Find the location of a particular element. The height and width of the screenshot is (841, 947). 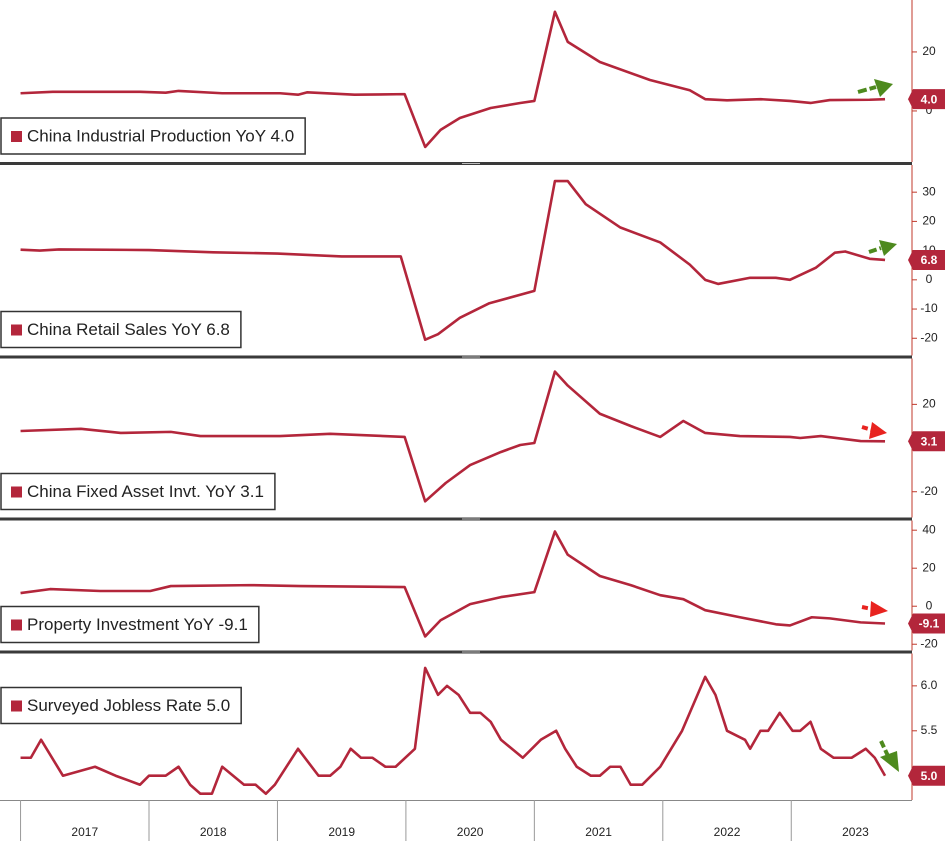

legend-label: Property Investment YoY -9.1 is located at coordinates (137, 624).